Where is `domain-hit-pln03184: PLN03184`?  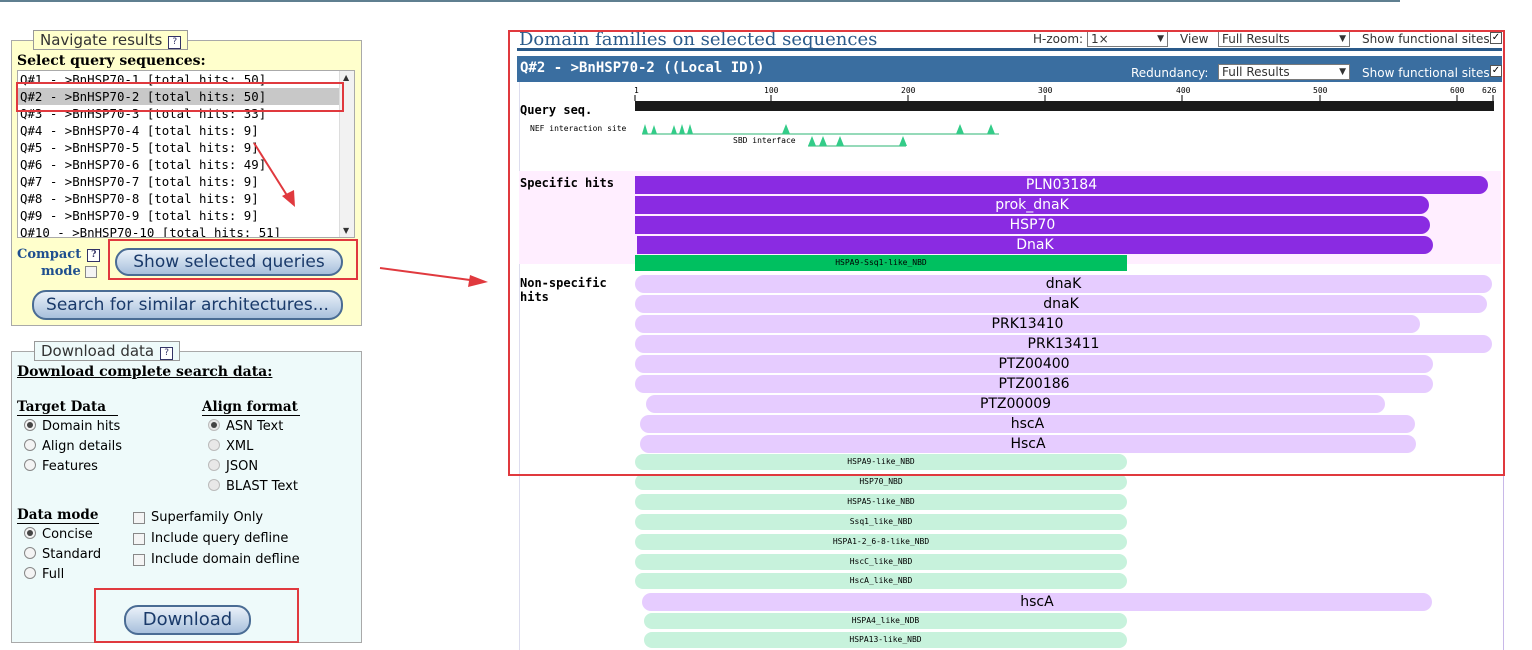 domain-hit-pln03184: PLN03184 is located at coordinates (1061, 185).